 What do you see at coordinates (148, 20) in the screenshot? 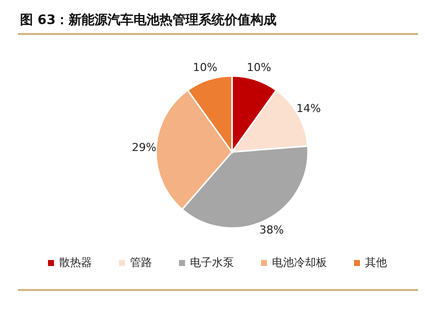
I see `chart-title: 图 63：新能源汽车电池热管理系统价值构成` at bounding box center [148, 20].